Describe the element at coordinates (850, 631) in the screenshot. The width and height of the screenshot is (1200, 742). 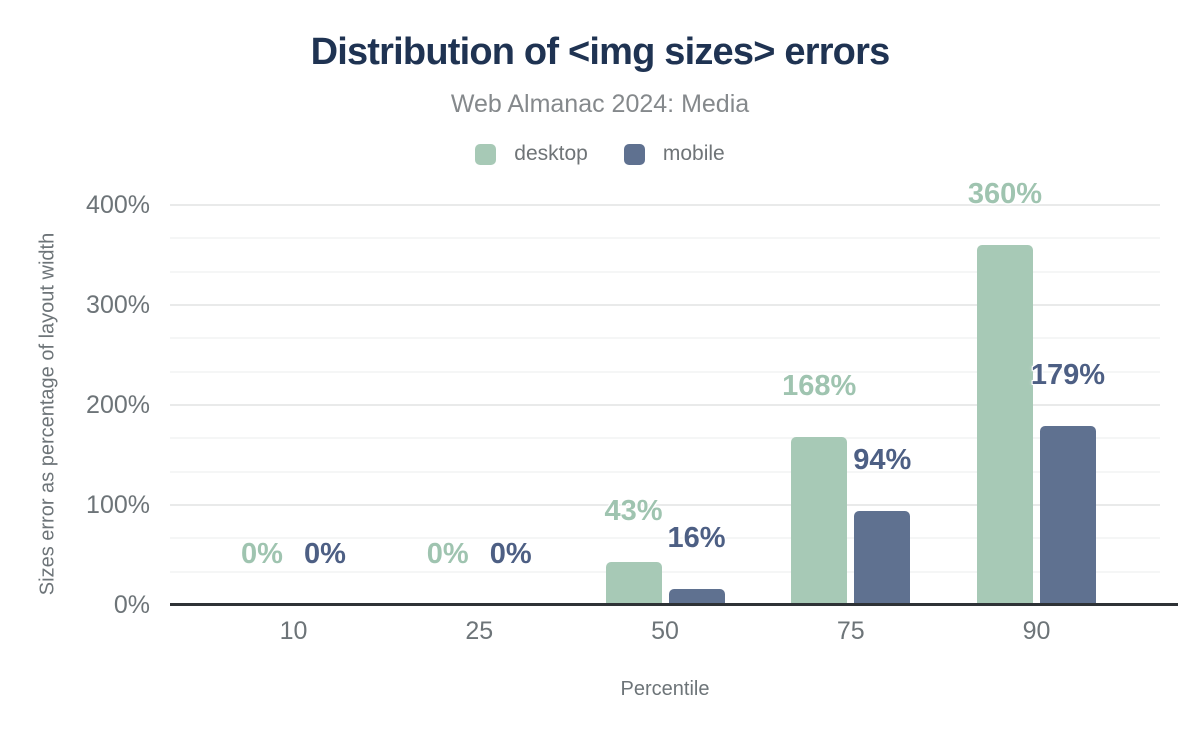
I see `x-tick-label-75: 75` at that location.